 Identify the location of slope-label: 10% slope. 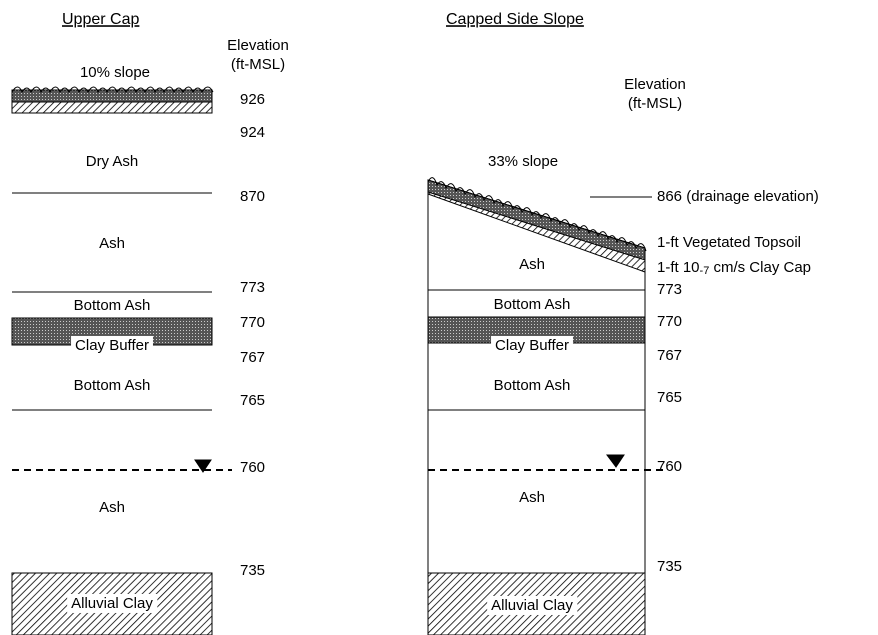
(115, 72).